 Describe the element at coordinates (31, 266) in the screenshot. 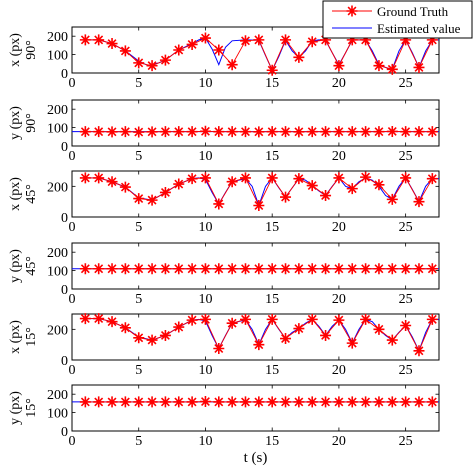

I see `angle-label: 45°` at that location.